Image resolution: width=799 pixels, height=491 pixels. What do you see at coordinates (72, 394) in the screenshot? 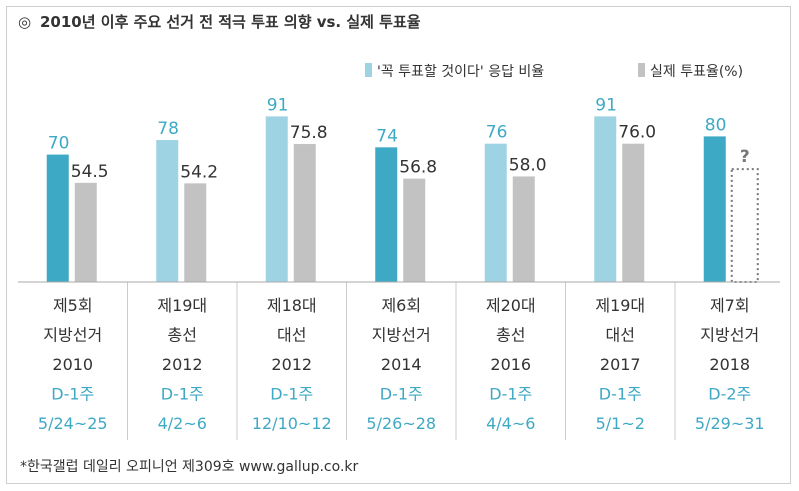
I see `category-week-0: D-1주` at bounding box center [72, 394].